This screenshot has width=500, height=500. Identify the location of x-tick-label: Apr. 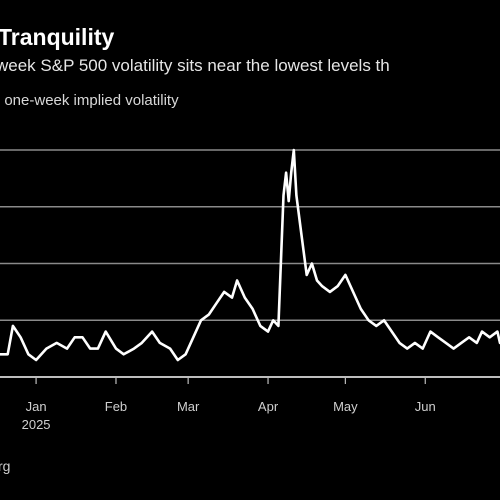
(268, 406).